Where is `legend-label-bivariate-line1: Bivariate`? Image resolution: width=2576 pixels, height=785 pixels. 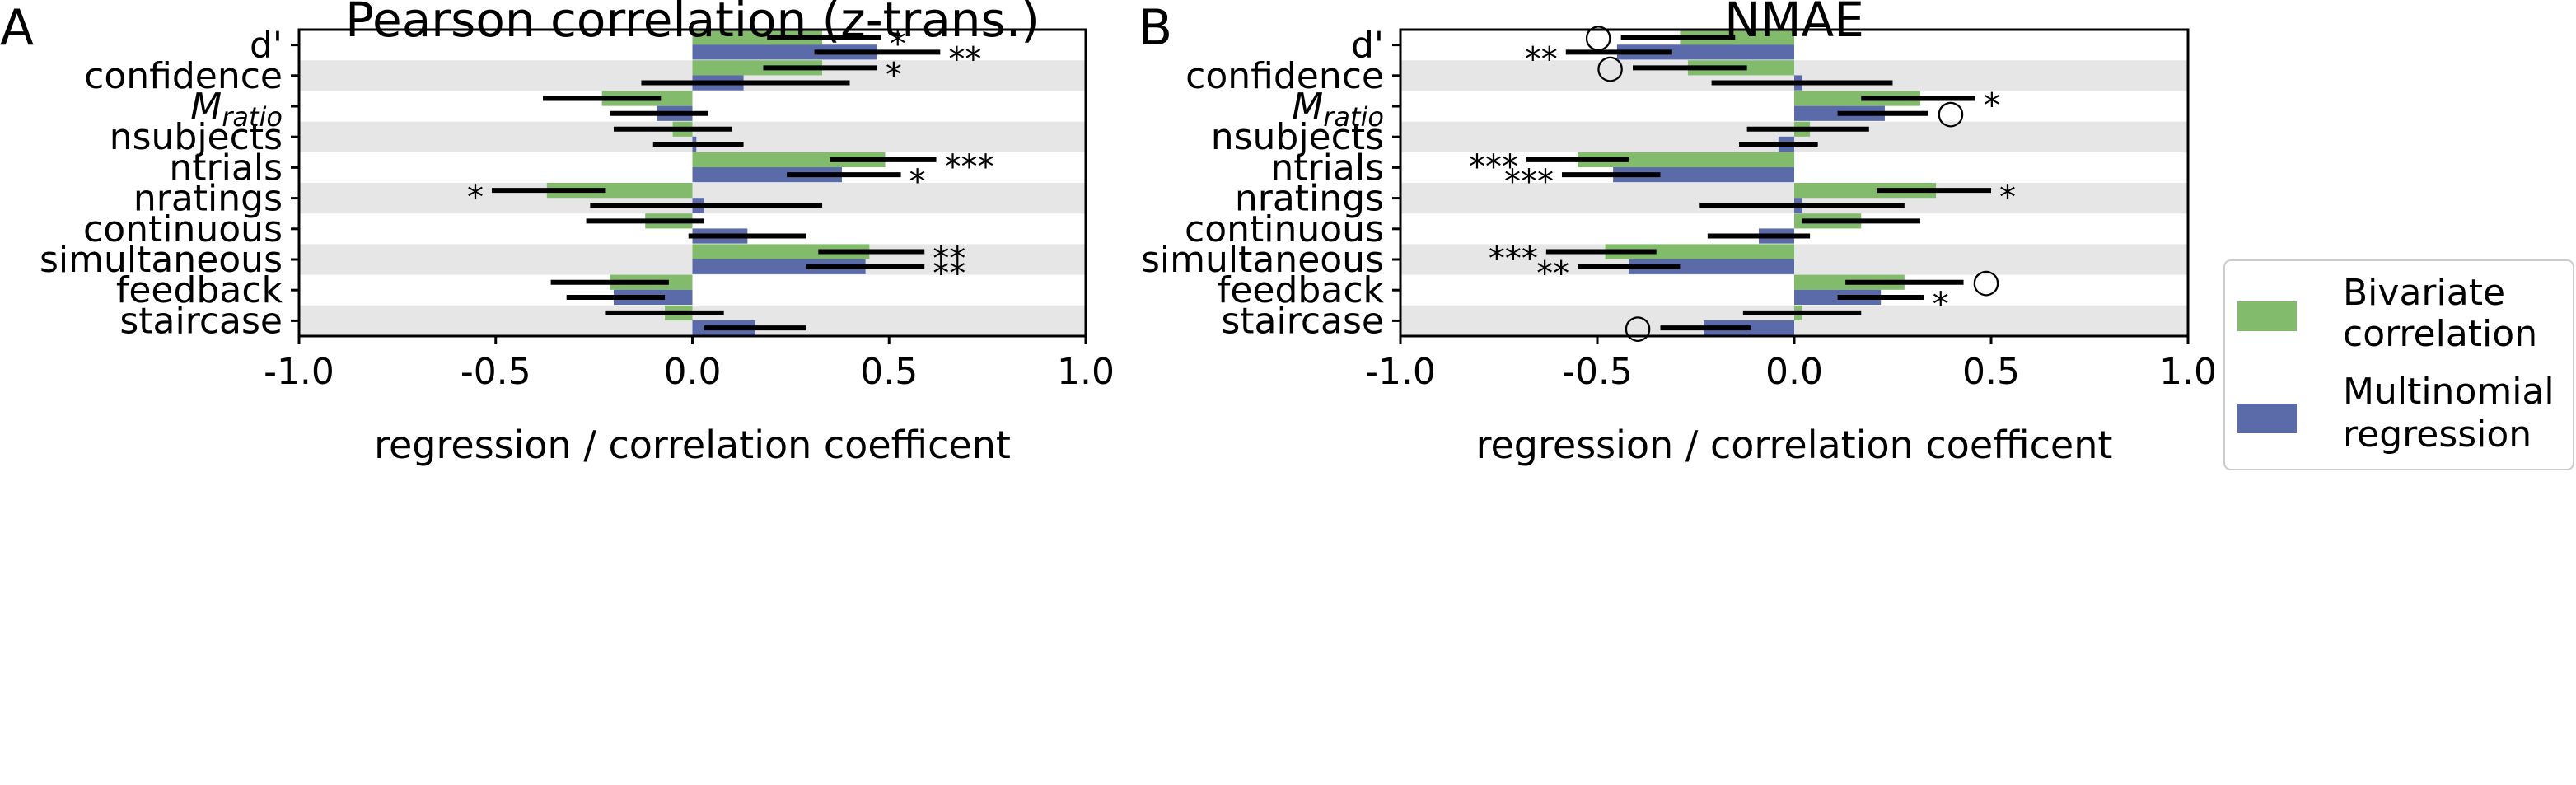
legend-label-bivariate-line1: Bivariate is located at coordinates (2424, 293).